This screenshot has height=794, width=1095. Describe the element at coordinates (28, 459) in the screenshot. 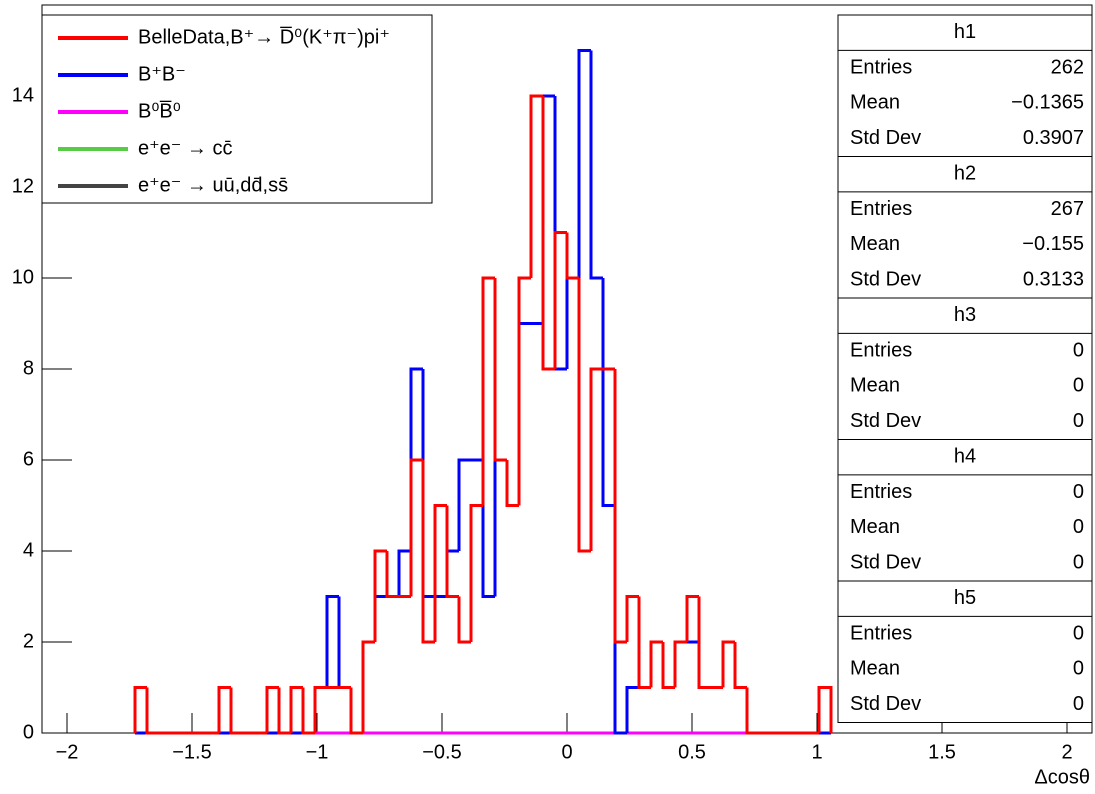

I see `y-tick-label: 6` at that location.